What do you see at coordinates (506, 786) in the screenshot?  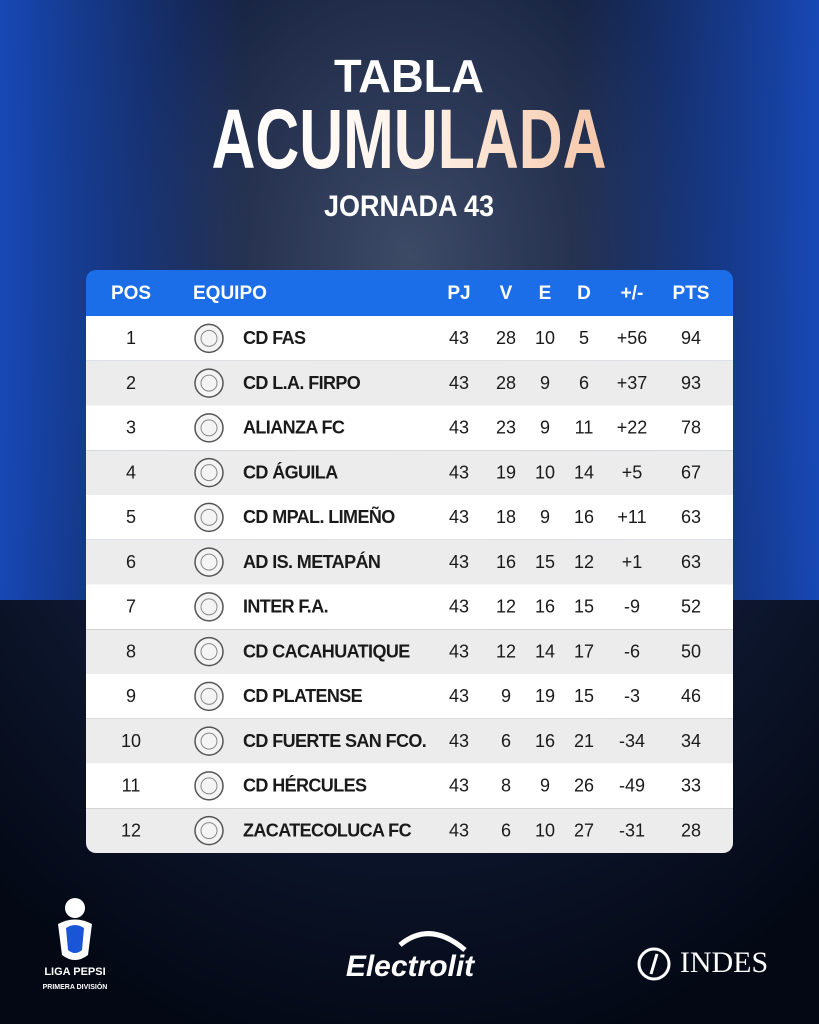 I see `cell: 8` at bounding box center [506, 786].